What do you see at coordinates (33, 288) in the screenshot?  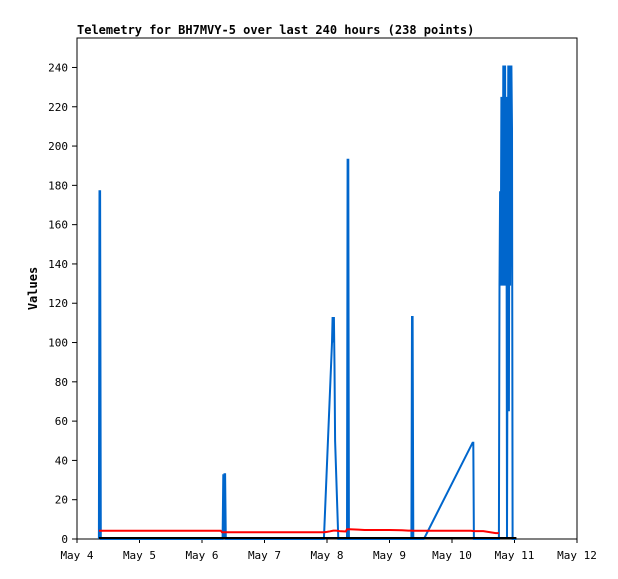 I see `y-axis-label: Values` at bounding box center [33, 288].